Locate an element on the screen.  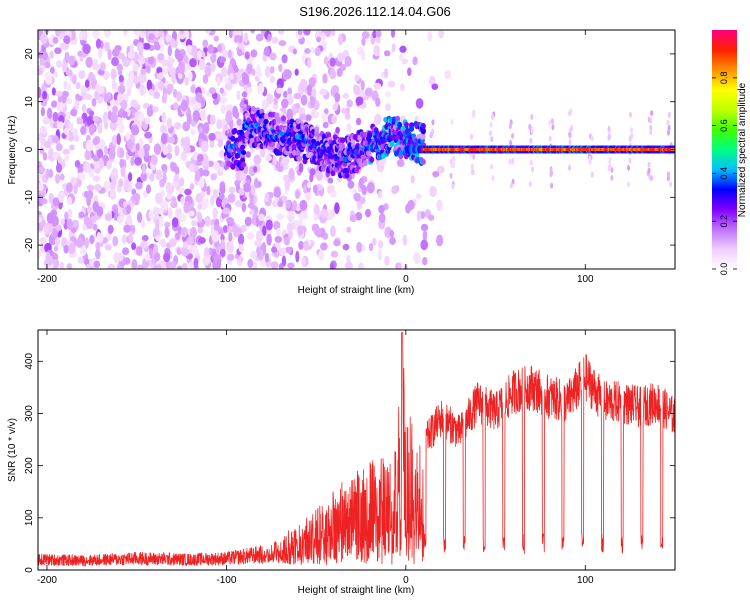
x-tick-label: 100 is located at coordinates (585, 580).